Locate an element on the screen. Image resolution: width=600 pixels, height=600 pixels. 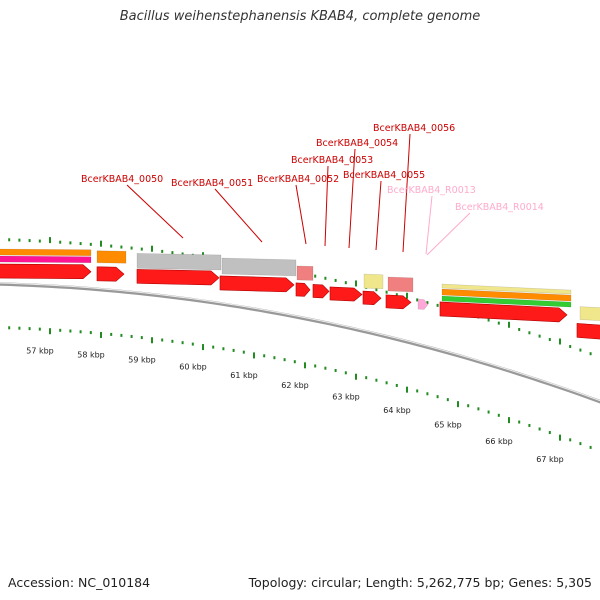
feature-label: BcerKBAB4_R0014 is located at coordinates (499, 207).